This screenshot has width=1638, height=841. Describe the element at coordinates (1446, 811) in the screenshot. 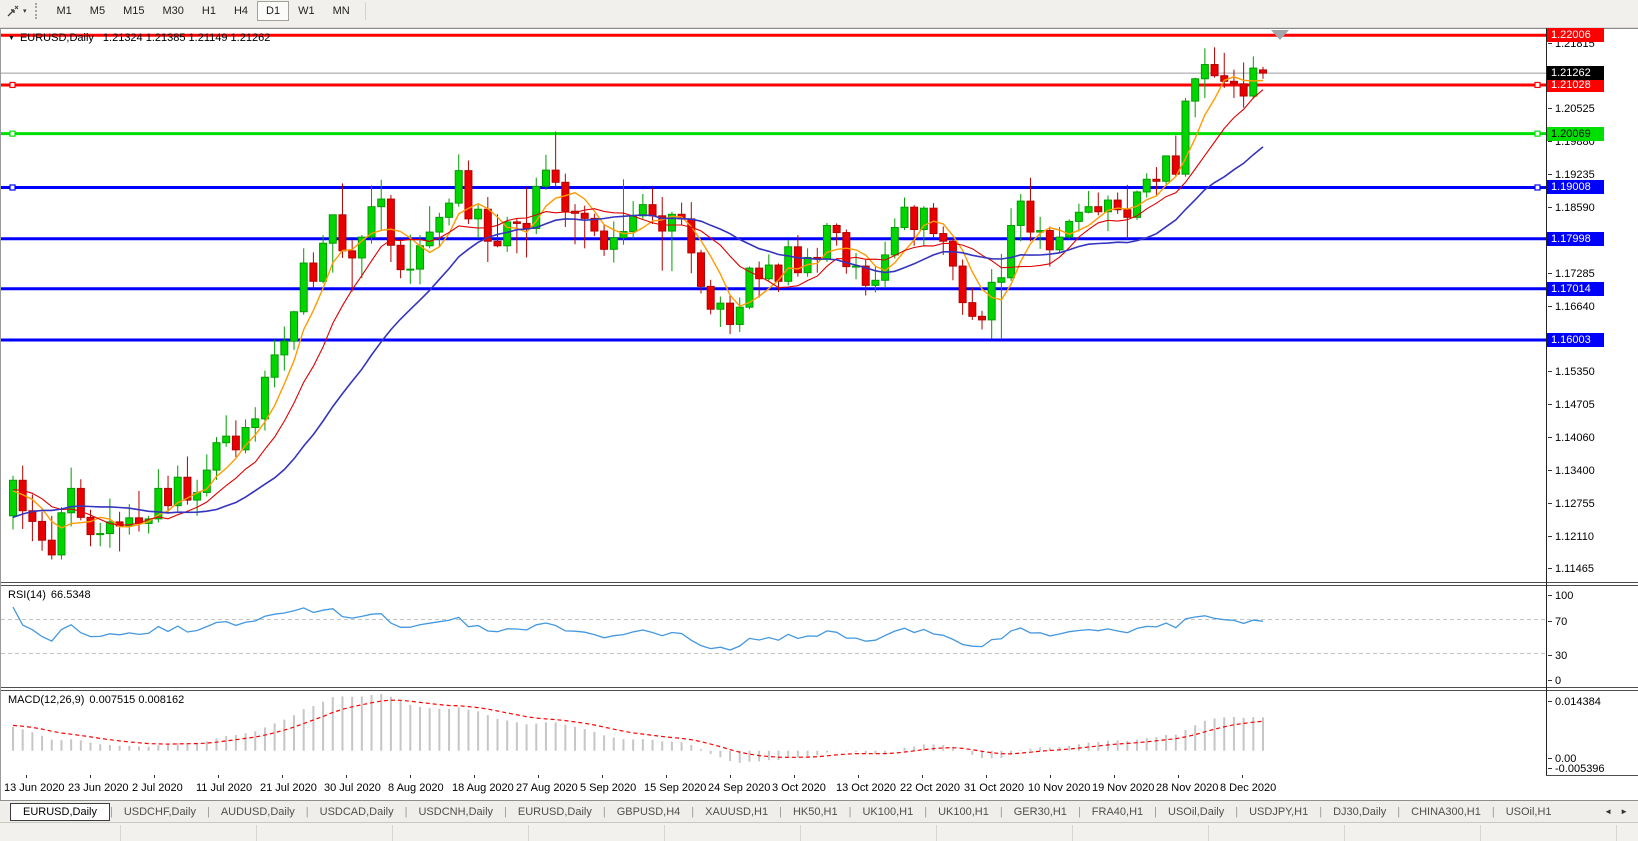

I see `chart-tab-CHINA300-H1: CHINA300,H1` at that location.